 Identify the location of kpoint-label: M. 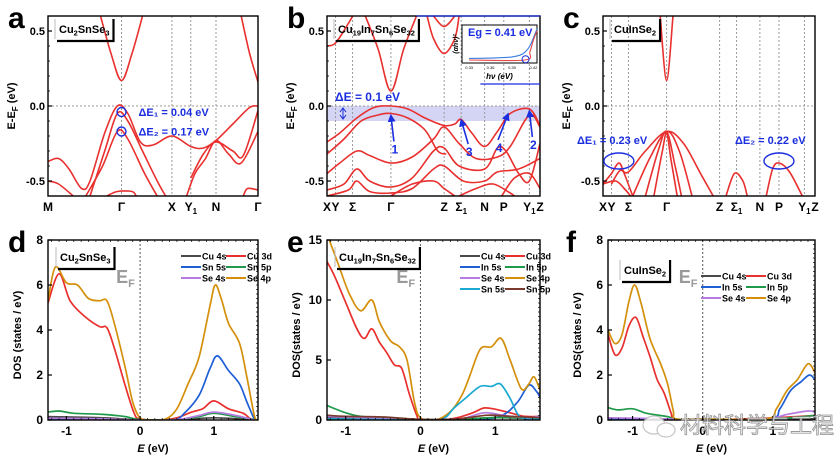
(48, 207).